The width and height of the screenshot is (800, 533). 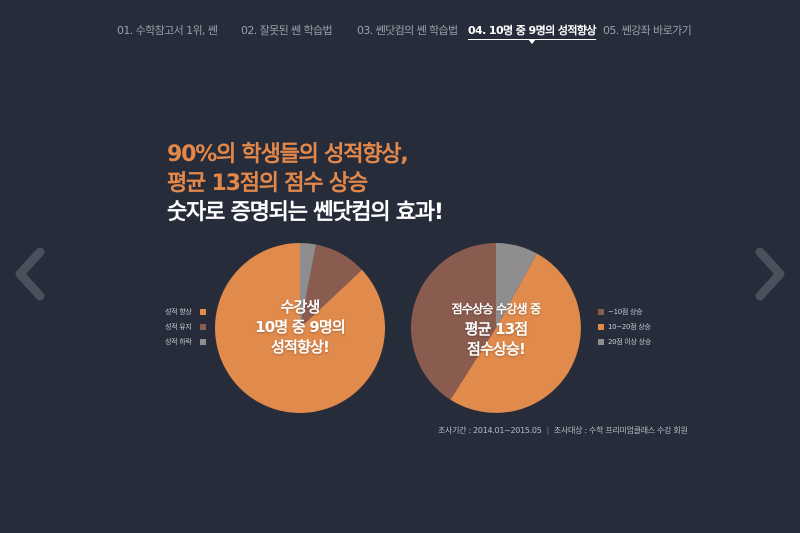 What do you see at coordinates (288, 154) in the screenshot?
I see `headline-line-1: 90%의 학생들의 성적향상,` at bounding box center [288, 154].